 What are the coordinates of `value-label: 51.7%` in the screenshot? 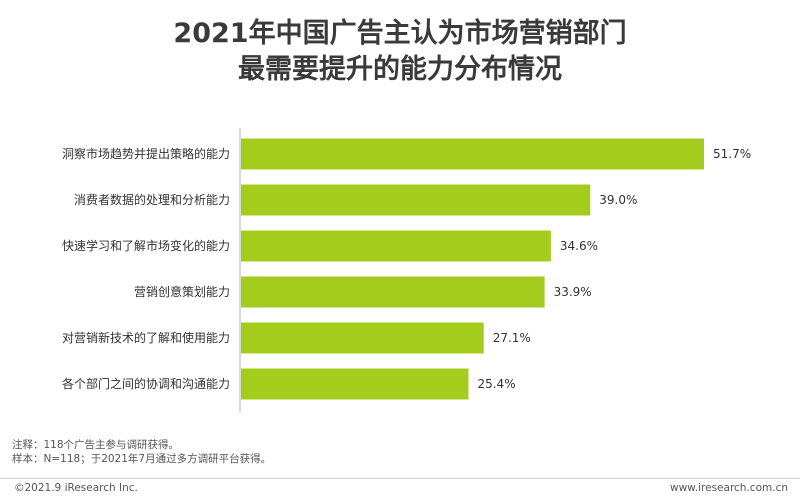 It's located at (732, 154).